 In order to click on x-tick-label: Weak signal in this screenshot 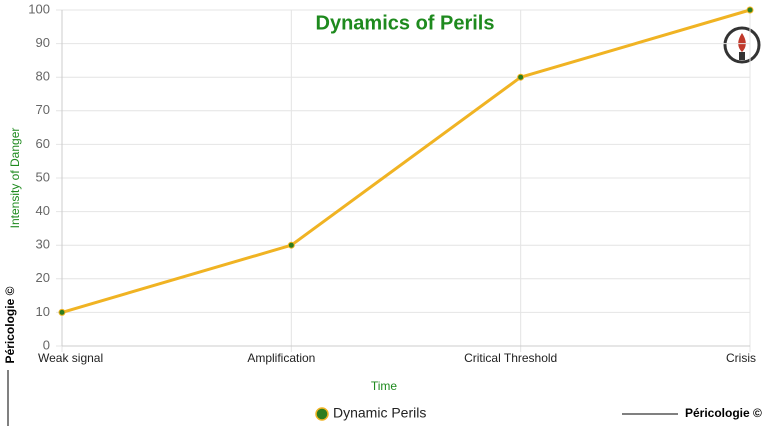, I will do `click(70, 358)`.